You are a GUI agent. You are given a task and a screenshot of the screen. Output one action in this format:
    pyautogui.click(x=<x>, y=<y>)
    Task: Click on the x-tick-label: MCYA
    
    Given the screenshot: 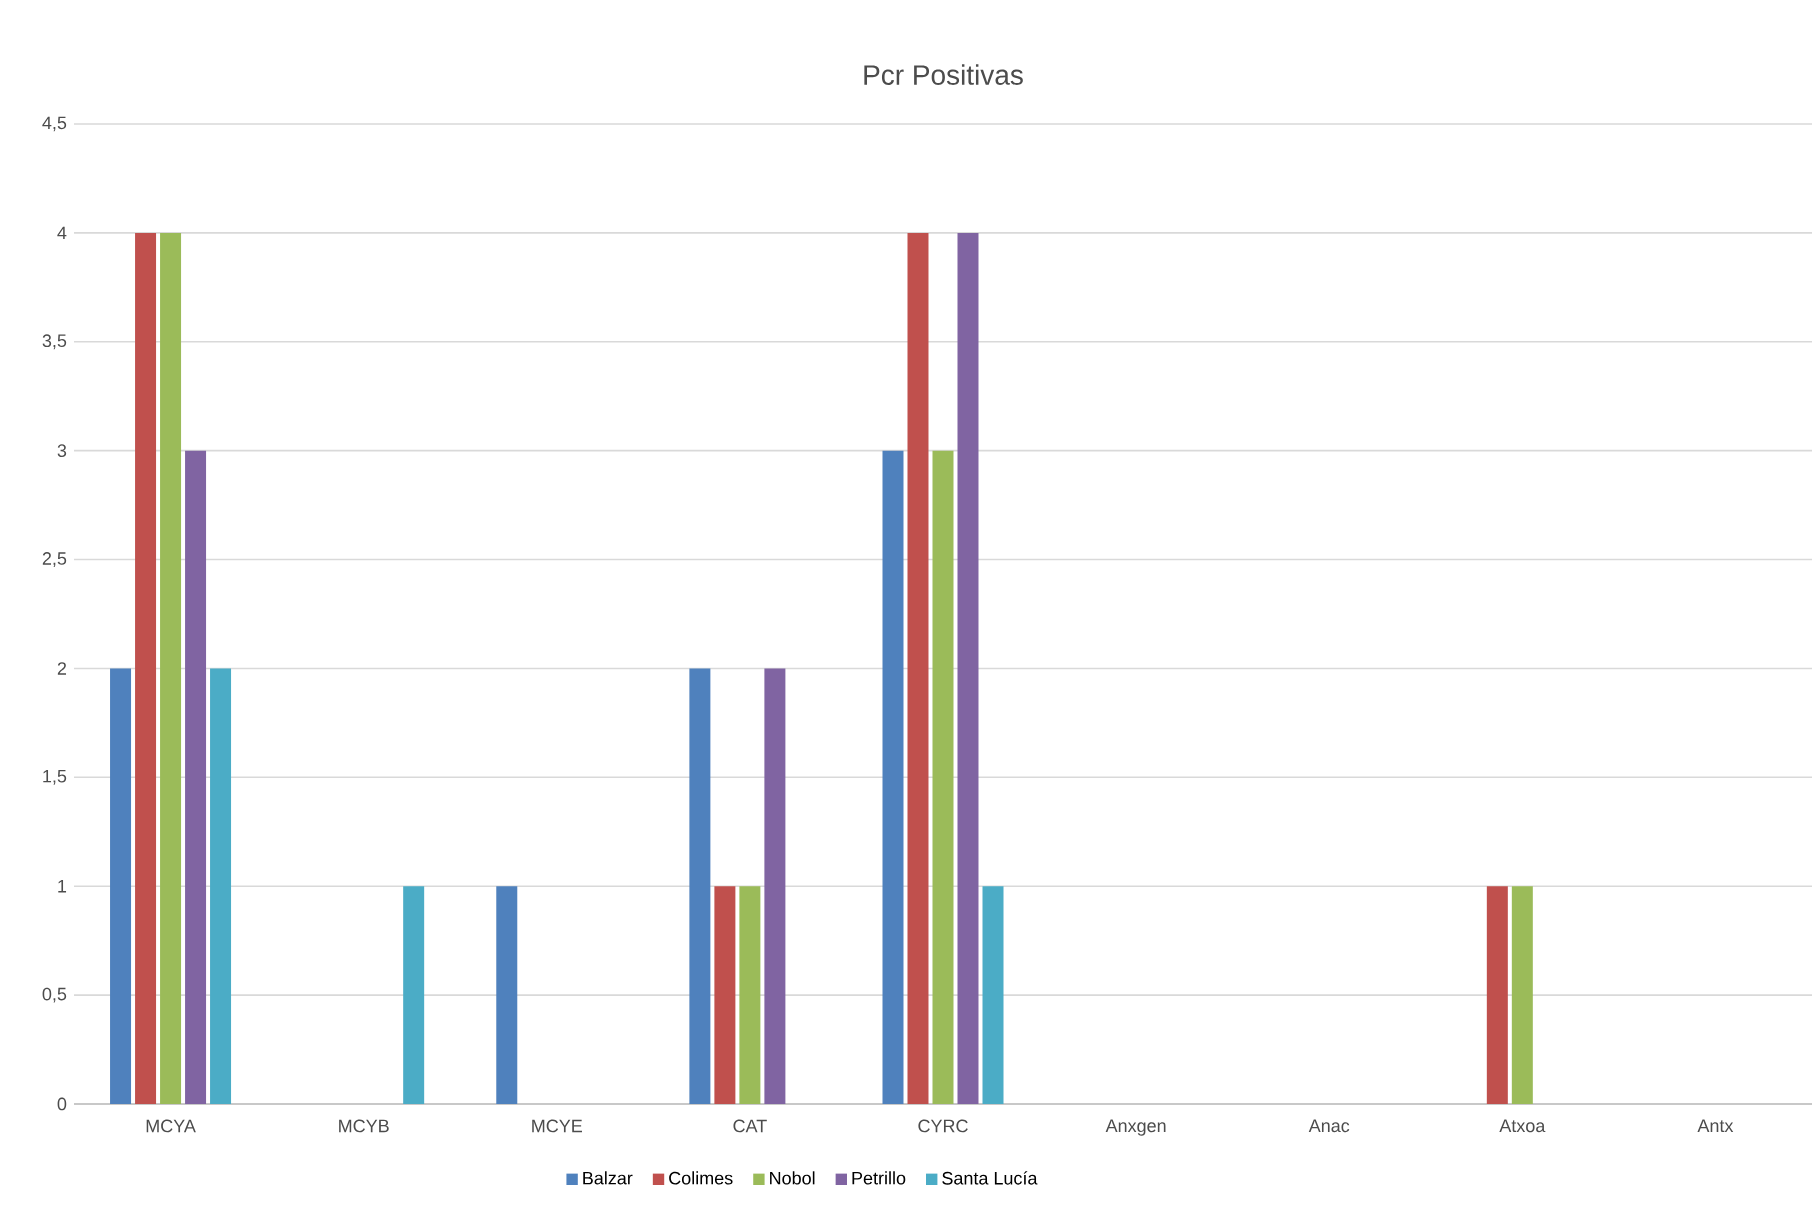 What is the action you would take?
    pyautogui.click(x=171, y=1126)
    